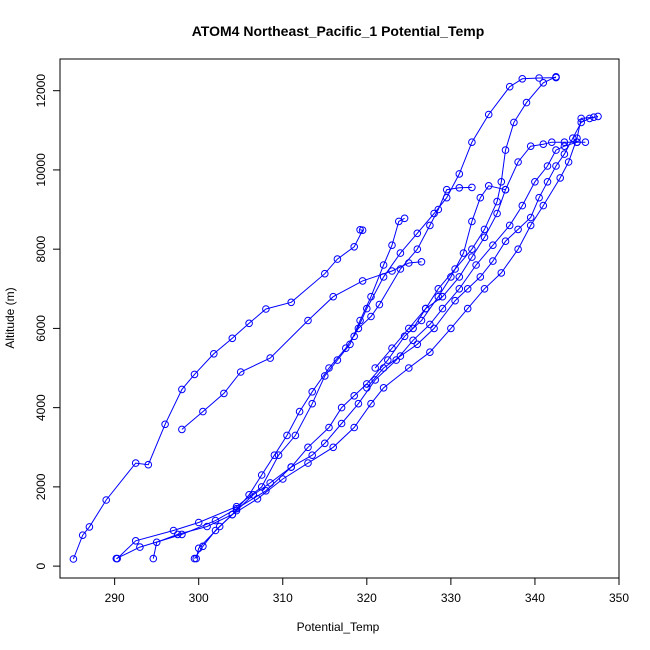 The width and height of the screenshot is (650, 650). I want to click on x-tick-label: 350, so click(619, 598).